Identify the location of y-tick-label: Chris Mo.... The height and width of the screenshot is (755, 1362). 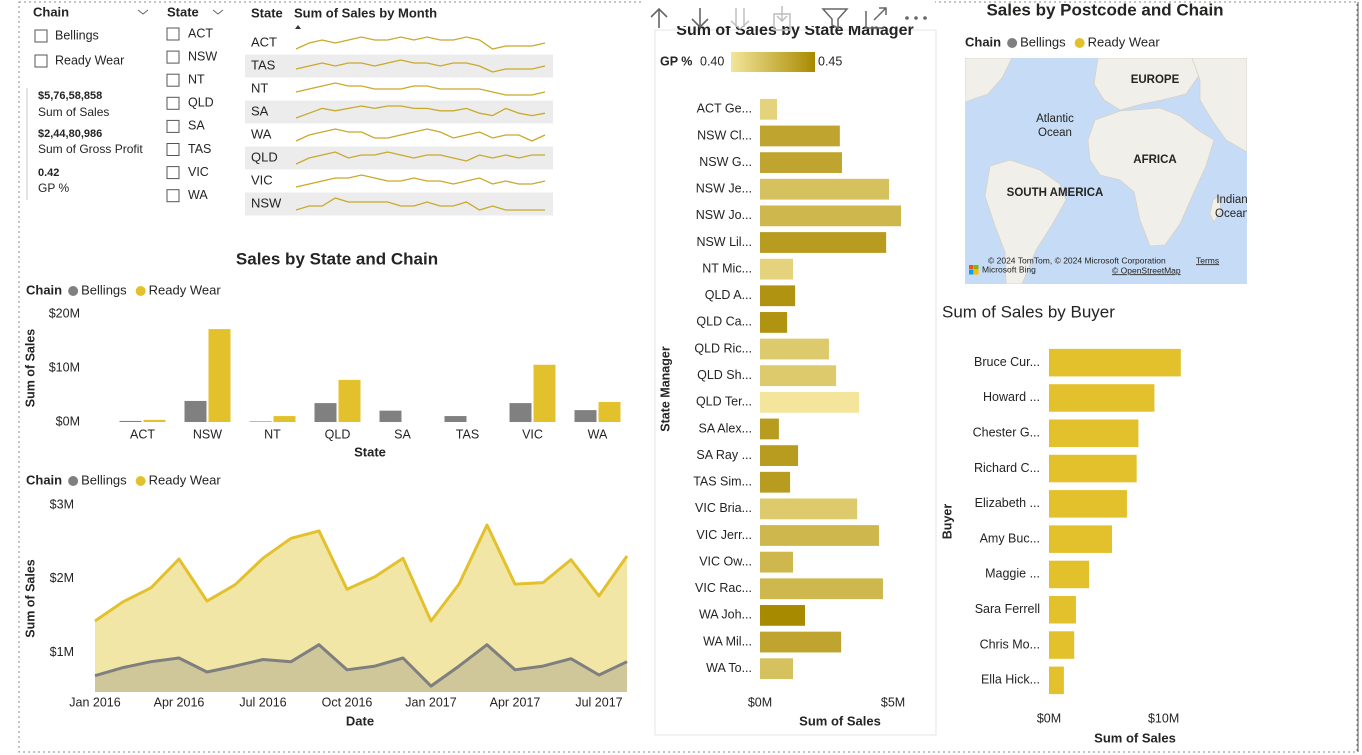
(1010, 644).